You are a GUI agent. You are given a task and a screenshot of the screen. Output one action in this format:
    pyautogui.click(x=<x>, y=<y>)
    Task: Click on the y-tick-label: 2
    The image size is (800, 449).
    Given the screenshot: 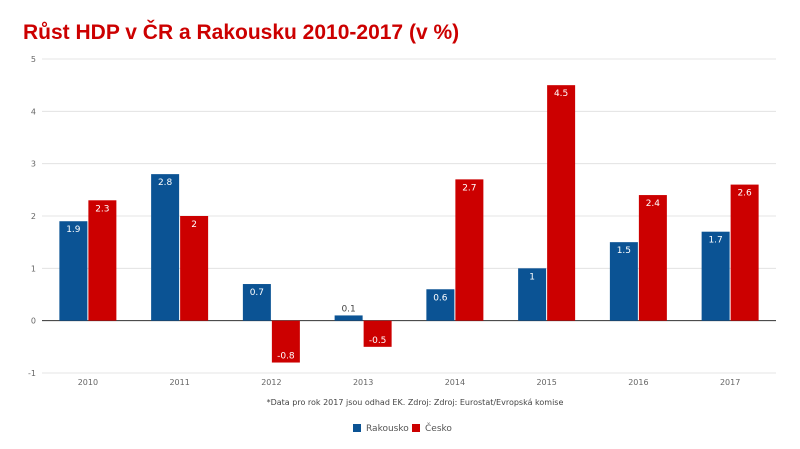 What is the action you would take?
    pyautogui.click(x=33, y=216)
    